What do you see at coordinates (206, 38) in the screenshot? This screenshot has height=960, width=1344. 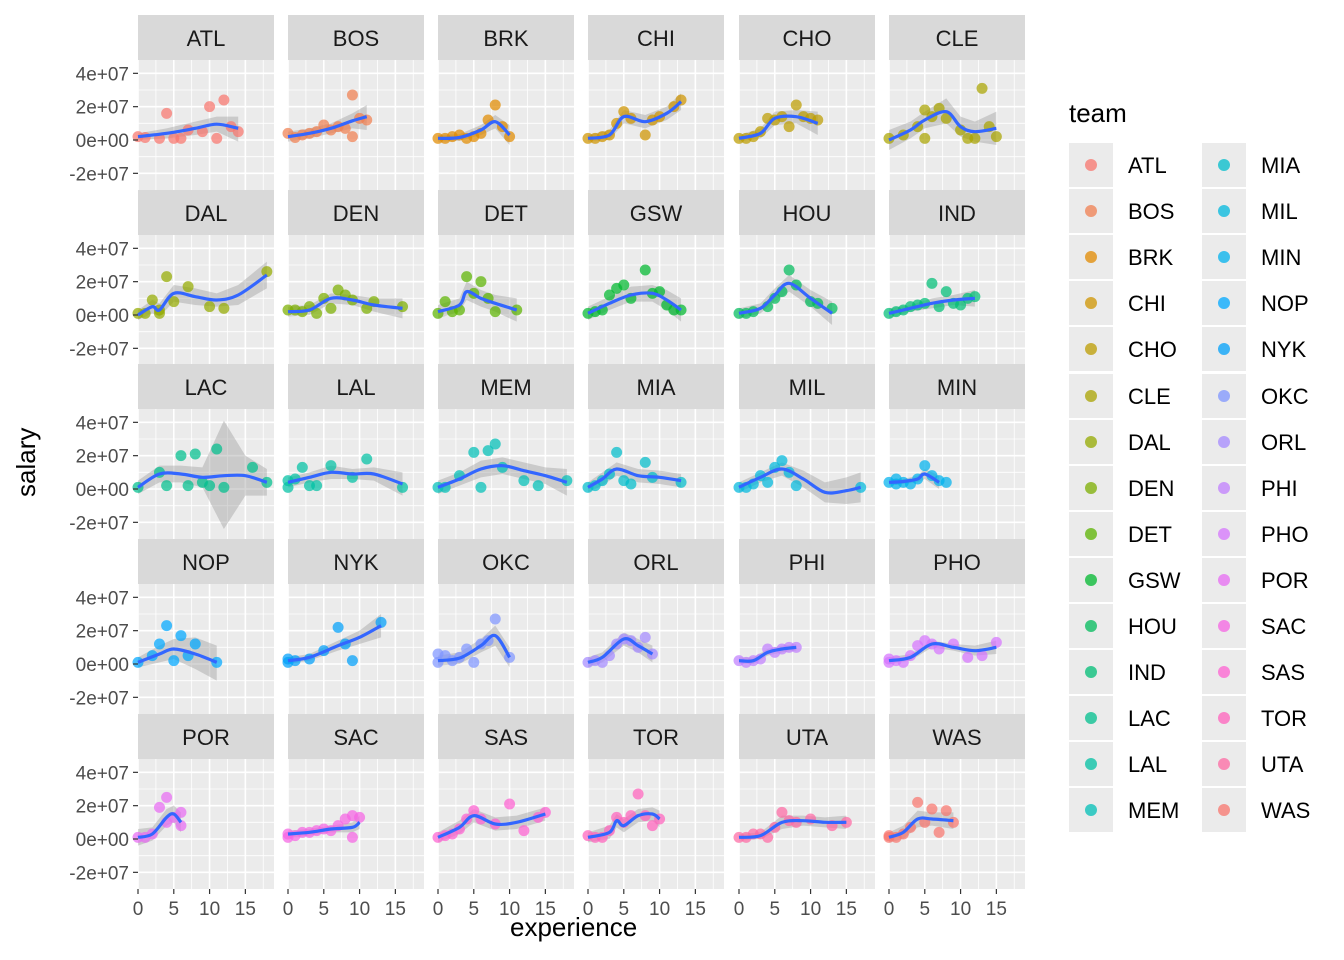 I see `strip-label: ATL` at bounding box center [206, 38].